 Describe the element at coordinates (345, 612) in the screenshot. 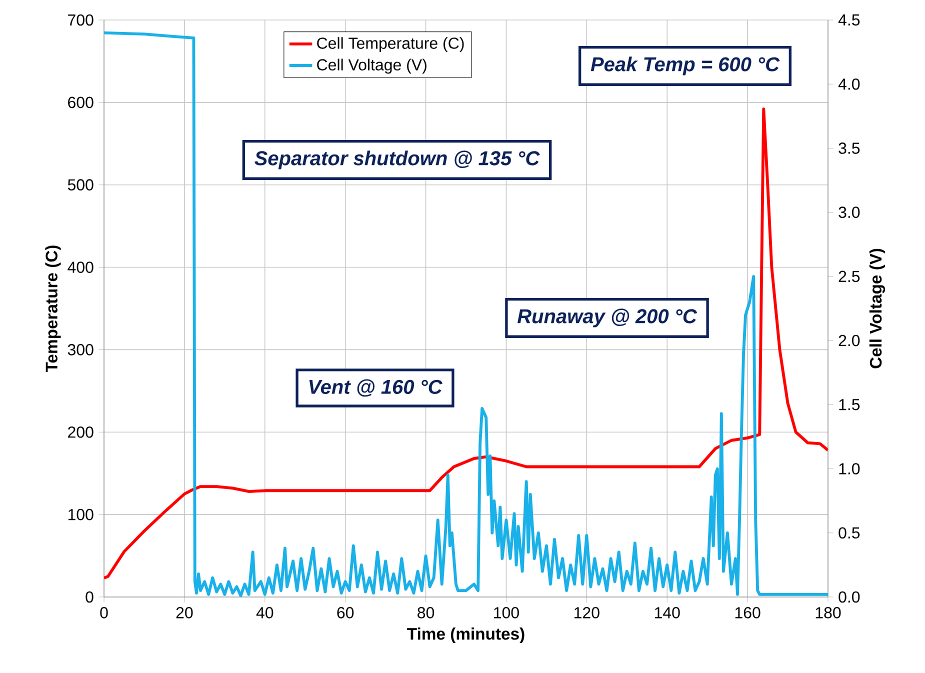

I see `x-tick-label: 60` at that location.